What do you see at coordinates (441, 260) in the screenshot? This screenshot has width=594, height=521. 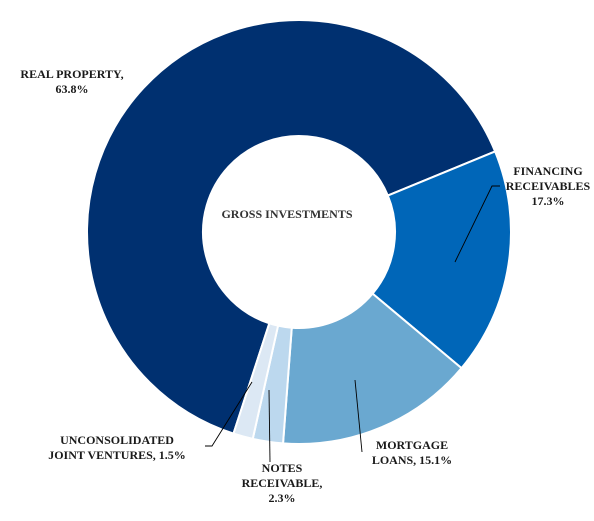 I see `slice-financing-receivables` at bounding box center [441, 260].